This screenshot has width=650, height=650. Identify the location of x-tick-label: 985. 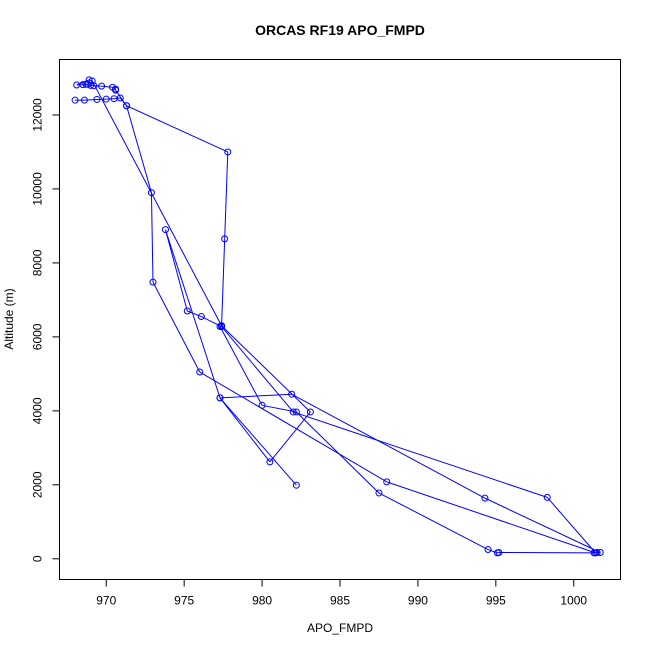
(340, 601).